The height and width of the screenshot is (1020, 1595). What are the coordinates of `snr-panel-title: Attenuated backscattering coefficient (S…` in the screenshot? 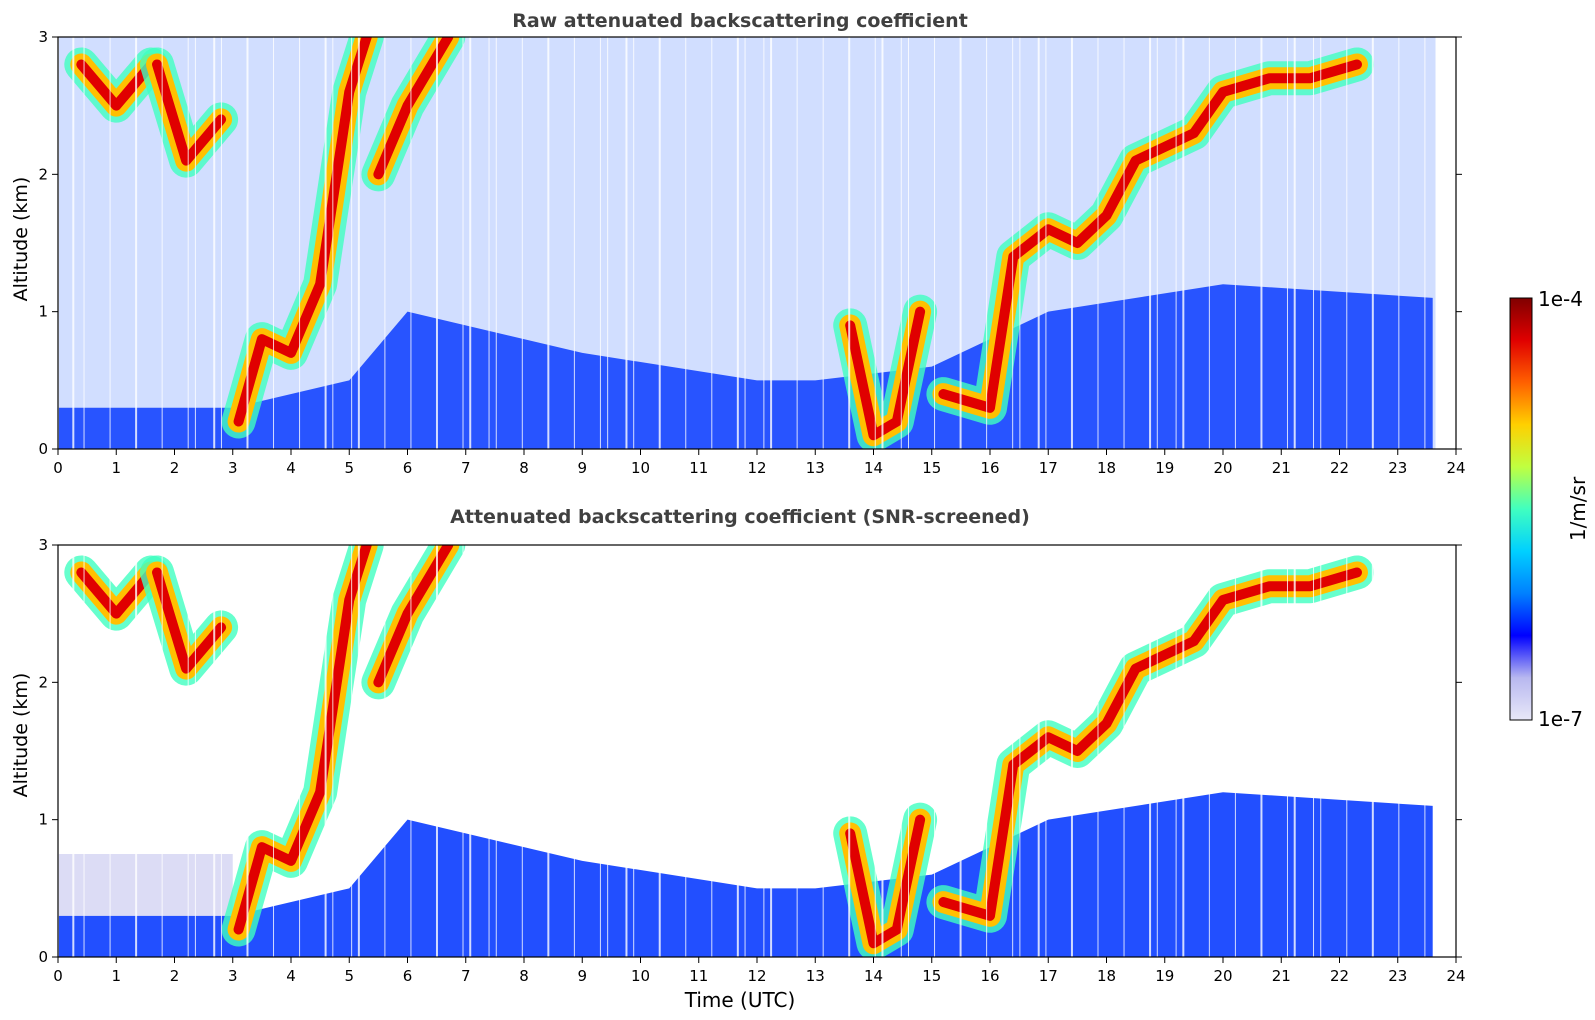 It's located at (740, 517).